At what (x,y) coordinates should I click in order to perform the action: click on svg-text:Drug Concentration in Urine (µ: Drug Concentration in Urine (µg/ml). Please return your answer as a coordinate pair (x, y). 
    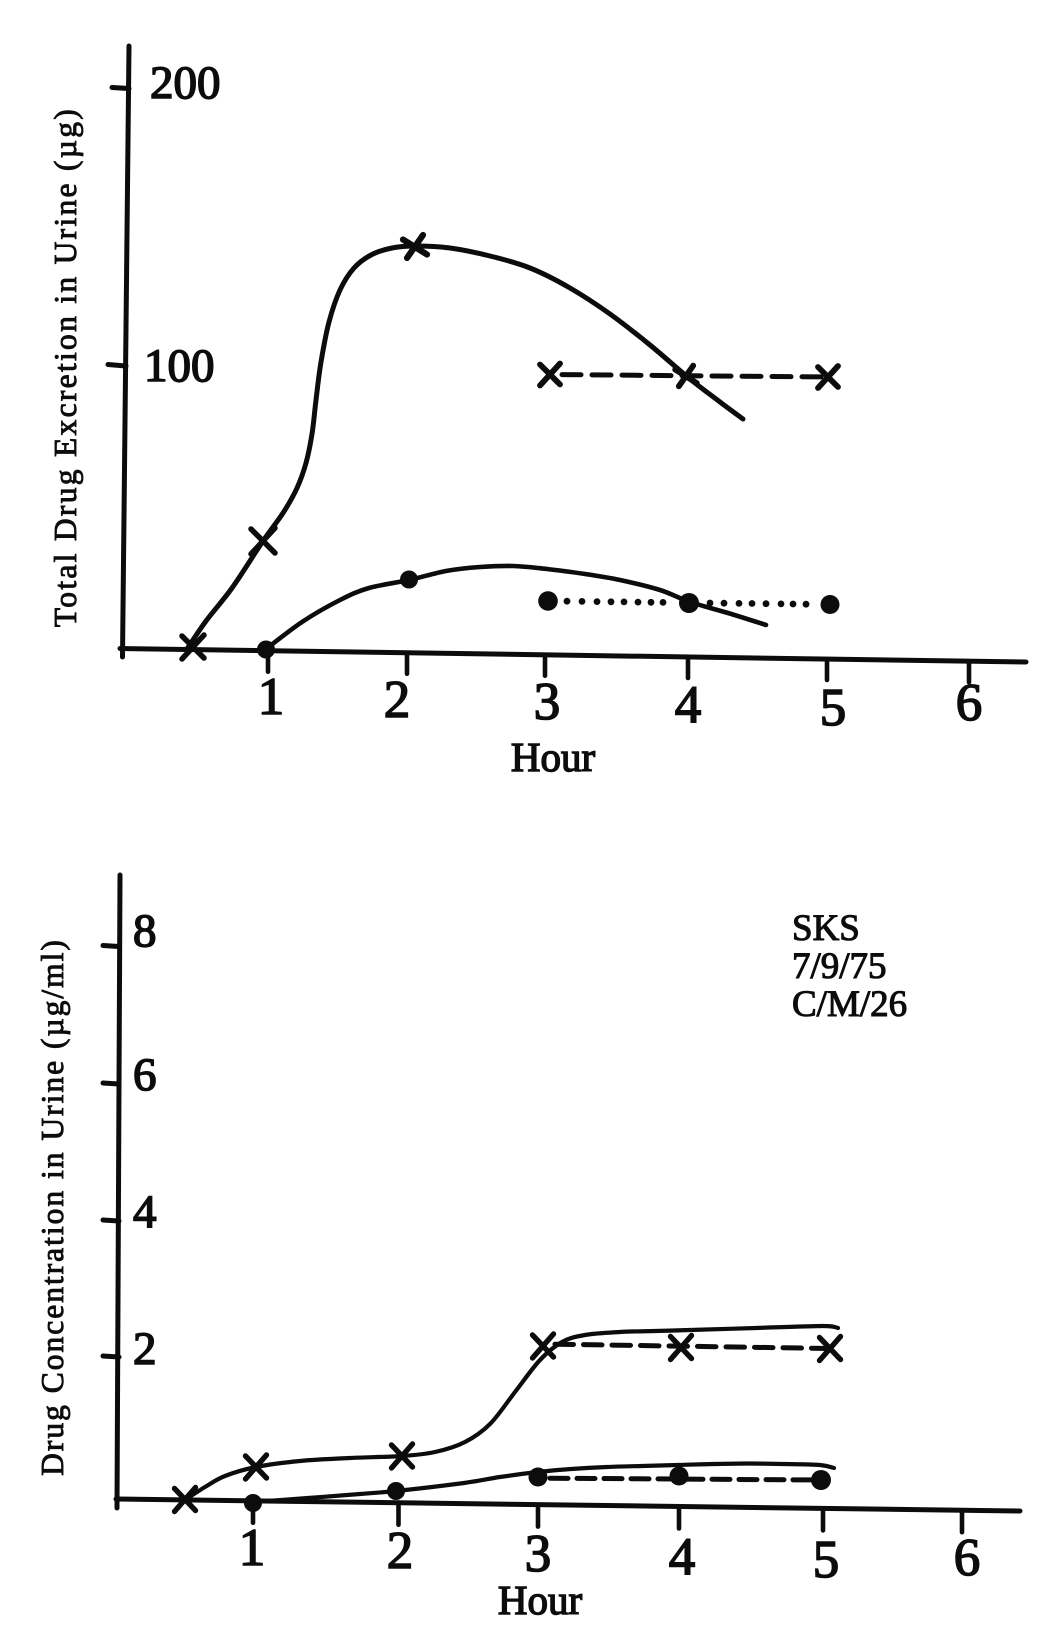
    Looking at the image, I should click on (52, 1207).